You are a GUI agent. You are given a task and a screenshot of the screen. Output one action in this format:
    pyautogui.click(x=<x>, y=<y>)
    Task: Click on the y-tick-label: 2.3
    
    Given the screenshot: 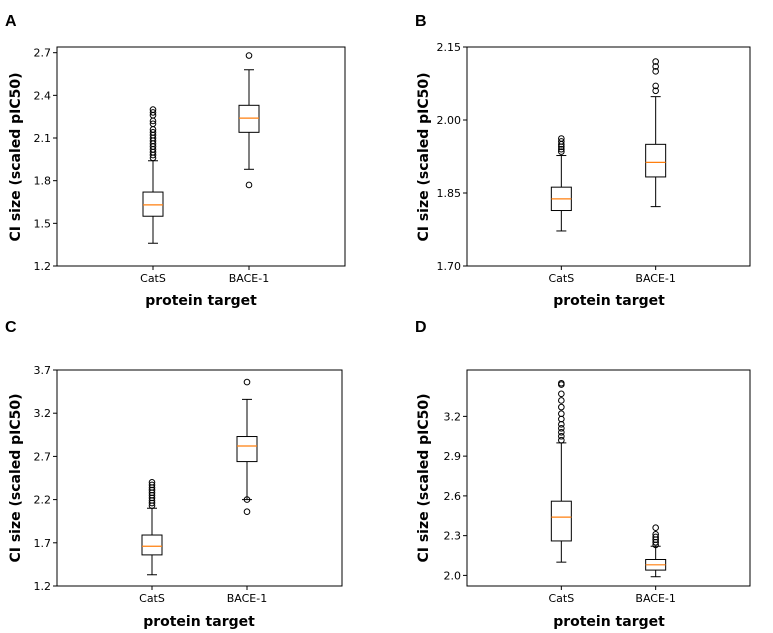 What is the action you would take?
    pyautogui.click(x=453, y=536)
    